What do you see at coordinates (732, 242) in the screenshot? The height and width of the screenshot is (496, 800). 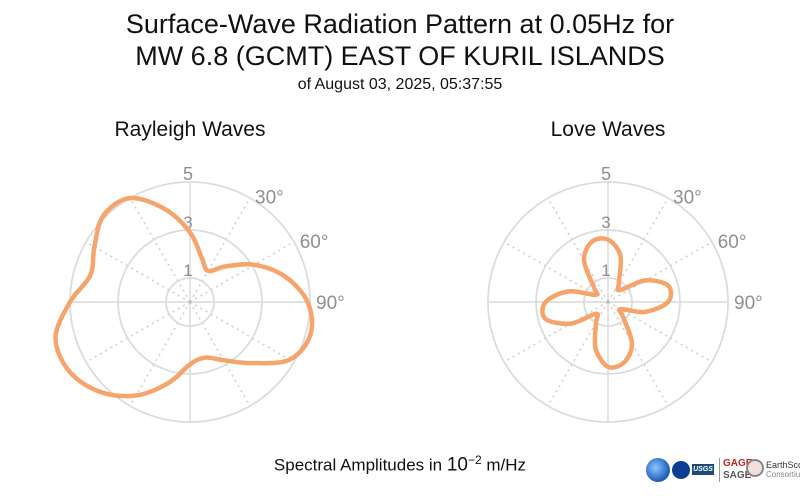 I see `love-angle-label: 60°` at bounding box center [732, 242].